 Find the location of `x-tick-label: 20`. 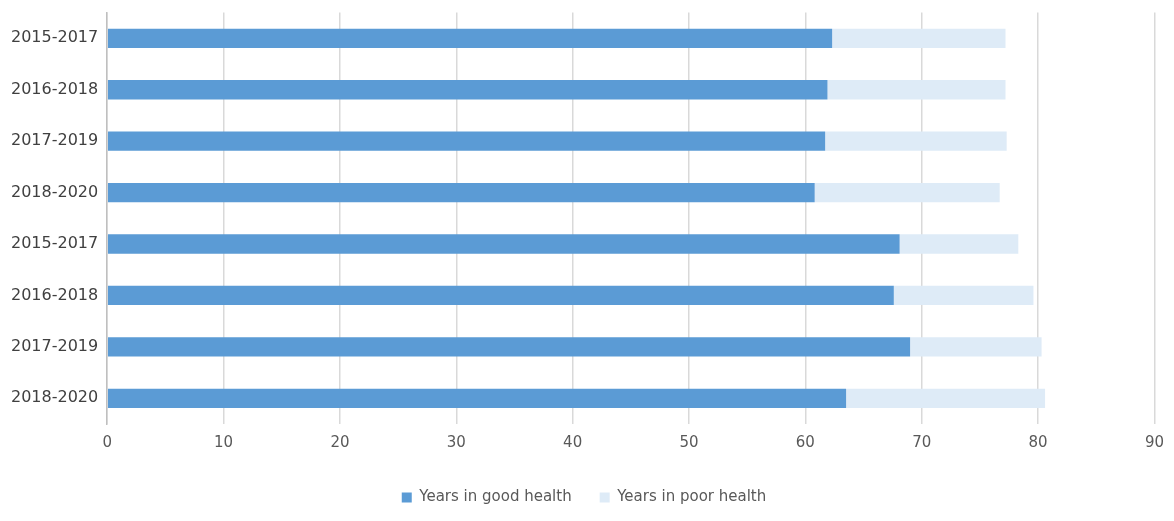

x-tick-label: 20 is located at coordinates (340, 441).